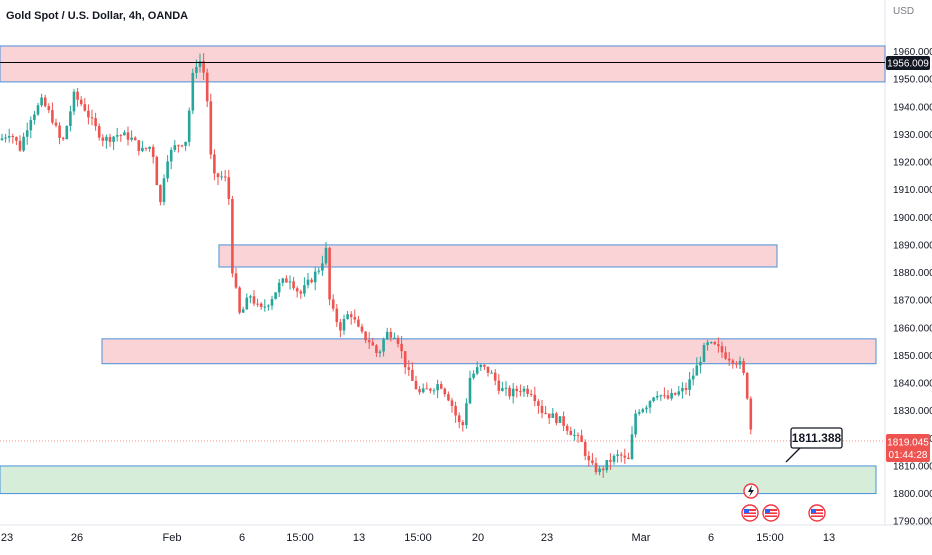 This screenshot has width=932, height=555. I want to click on resistance-zone, so click(498, 256).